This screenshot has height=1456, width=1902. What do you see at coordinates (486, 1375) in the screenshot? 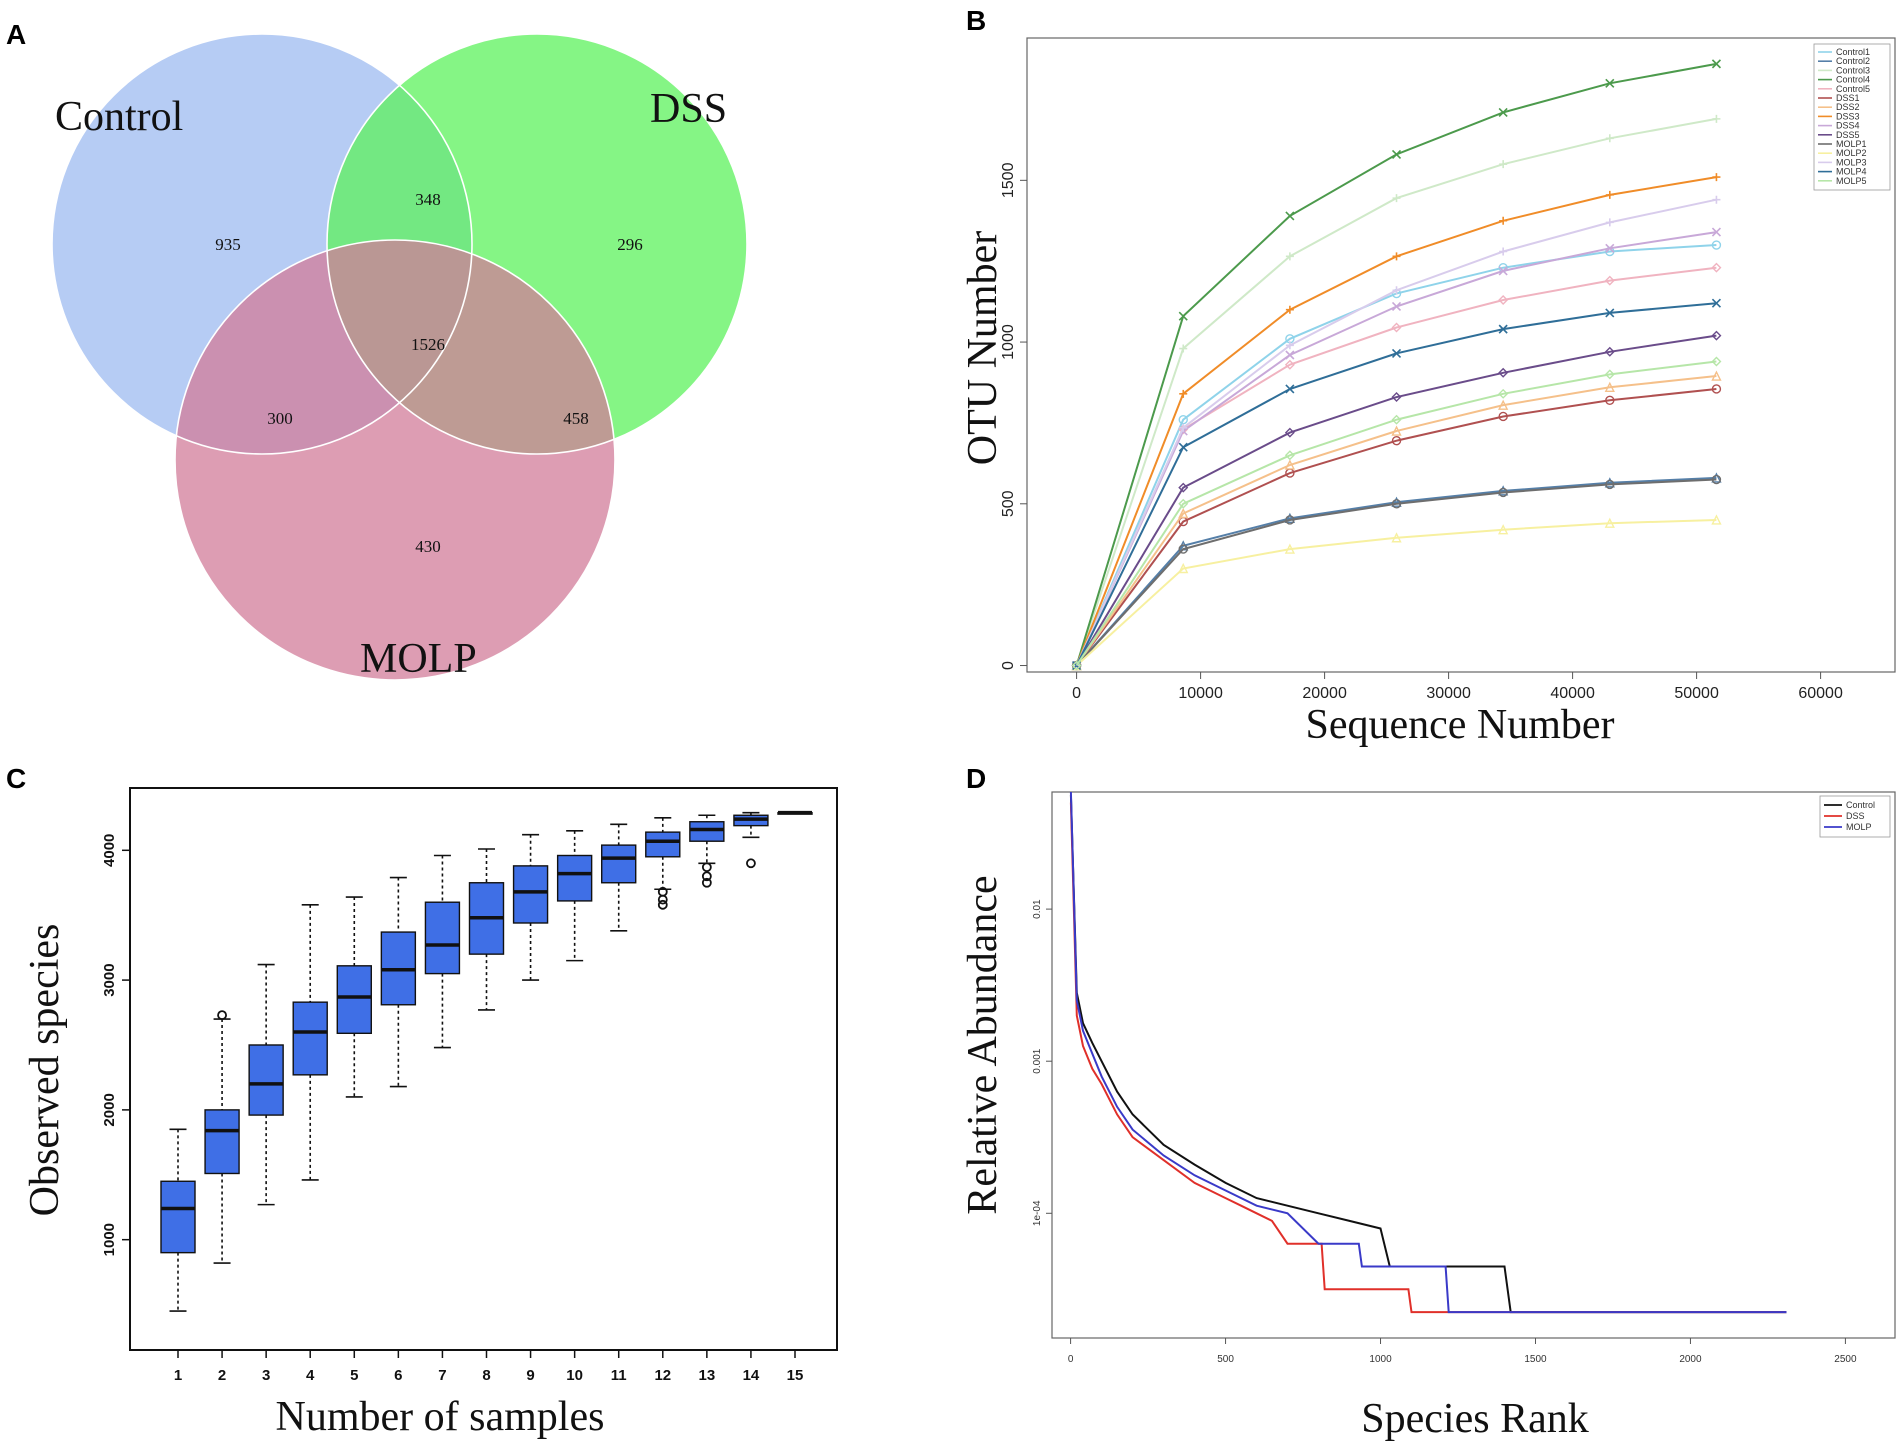
I see `boxplot-x-tick-label: 8` at bounding box center [486, 1375].